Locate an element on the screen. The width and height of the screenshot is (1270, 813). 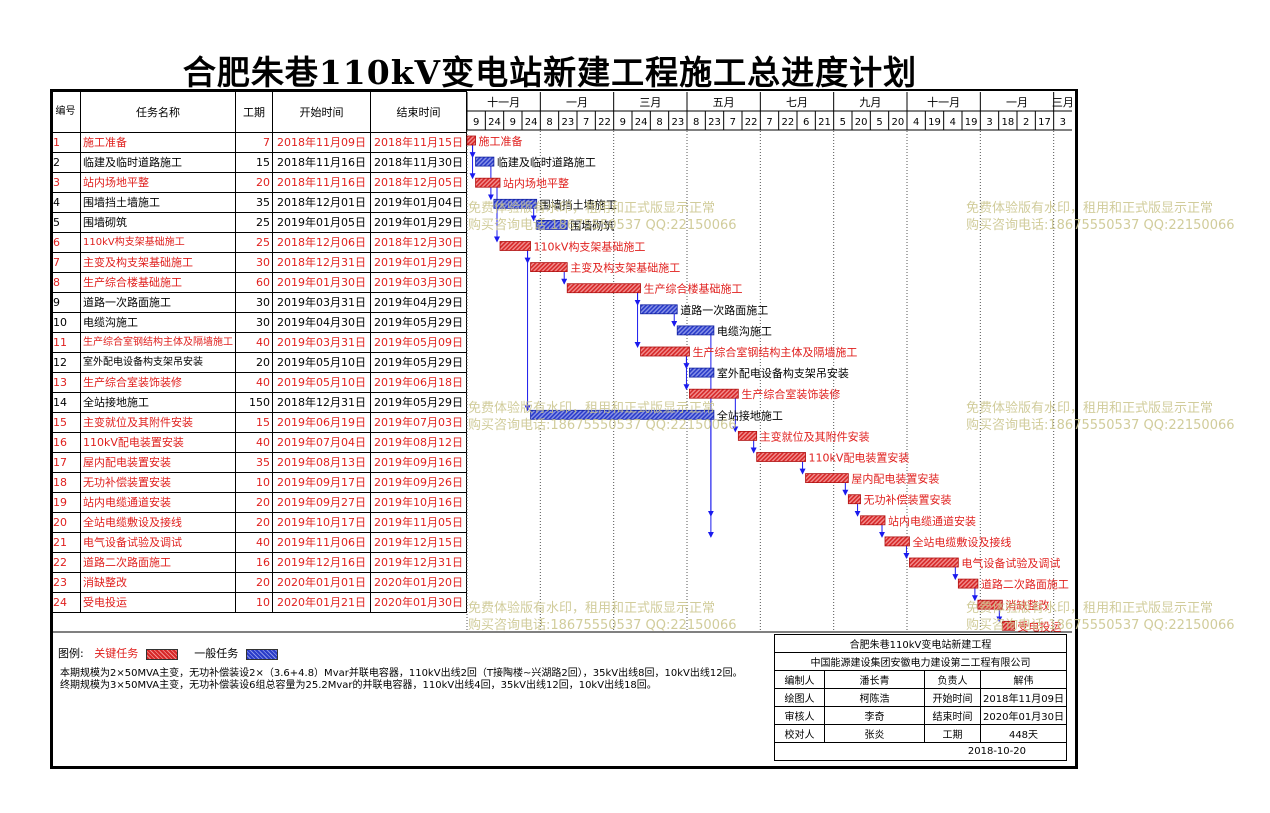
task-bar-label: 生产综合楼基础施工 is located at coordinates (693, 289).